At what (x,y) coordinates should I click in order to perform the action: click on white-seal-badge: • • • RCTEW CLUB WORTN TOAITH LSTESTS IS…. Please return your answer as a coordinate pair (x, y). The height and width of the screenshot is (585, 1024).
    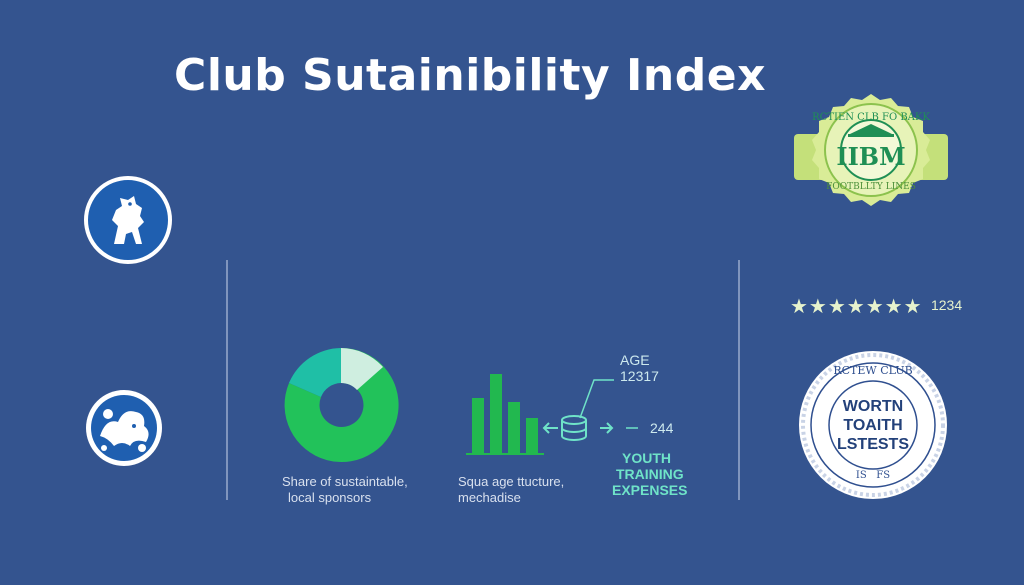
    Looking at the image, I should click on (873, 425).